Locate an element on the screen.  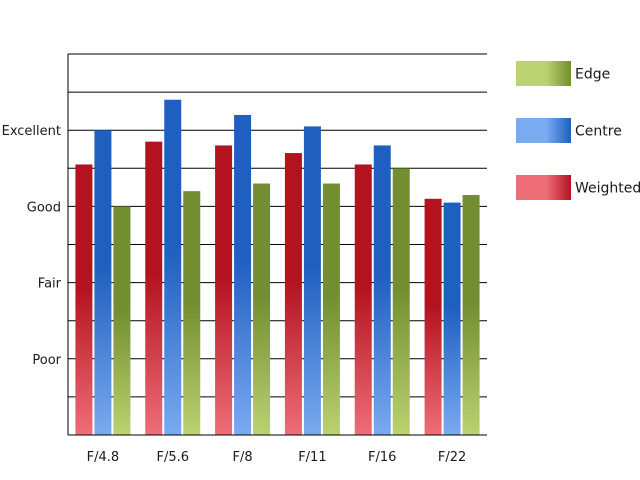
legend-label-edge: Edge is located at coordinates (592, 75).